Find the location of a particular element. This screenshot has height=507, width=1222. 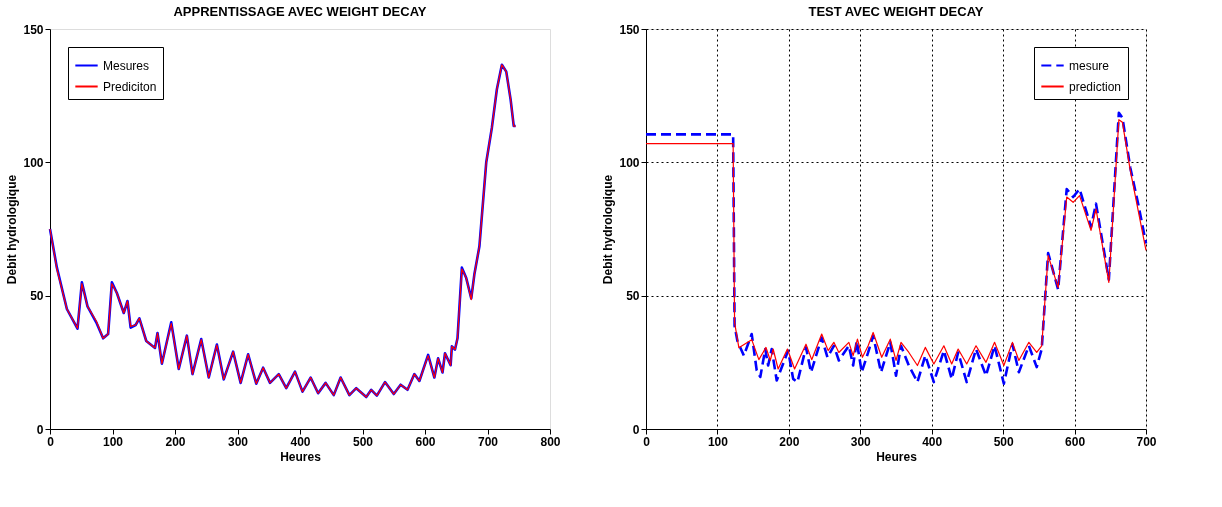

legend-label: prediction is located at coordinates (1095, 86).